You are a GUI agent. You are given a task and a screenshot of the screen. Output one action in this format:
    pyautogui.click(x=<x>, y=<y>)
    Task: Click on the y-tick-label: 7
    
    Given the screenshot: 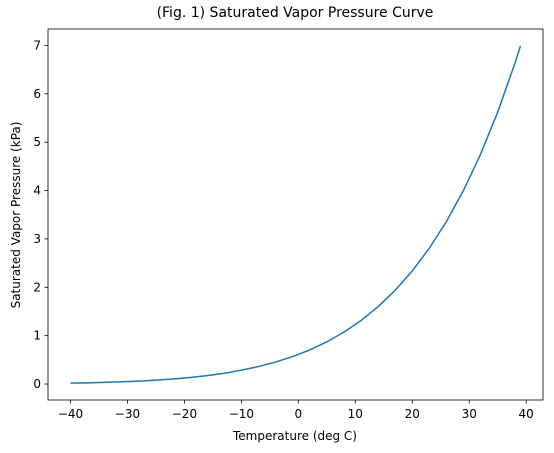 What is the action you would take?
    pyautogui.click(x=37, y=45)
    